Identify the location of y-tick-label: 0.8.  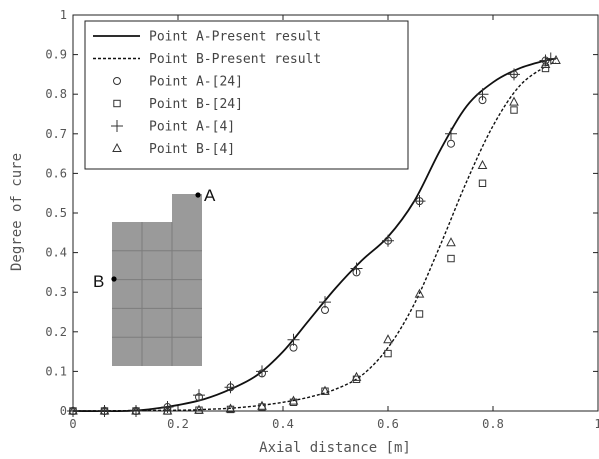
(56, 94).